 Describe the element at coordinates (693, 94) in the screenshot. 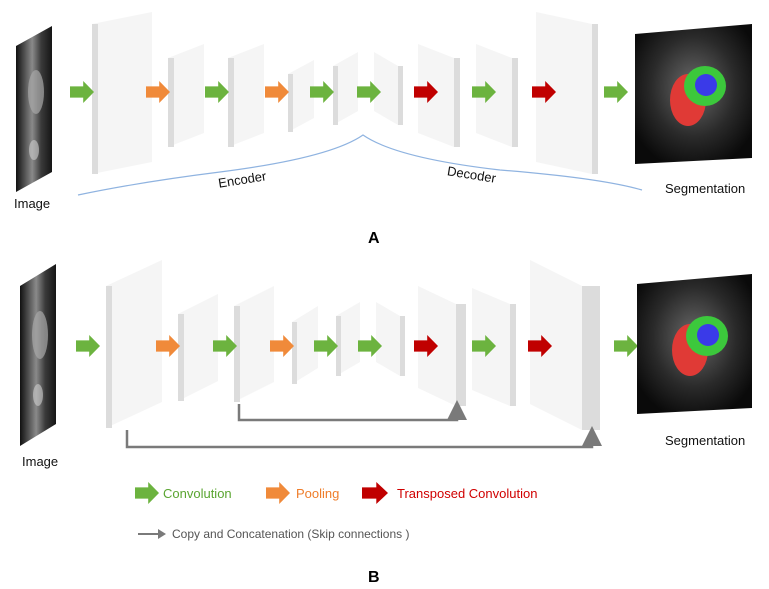

I see `panel-a-segmentation-image` at that location.